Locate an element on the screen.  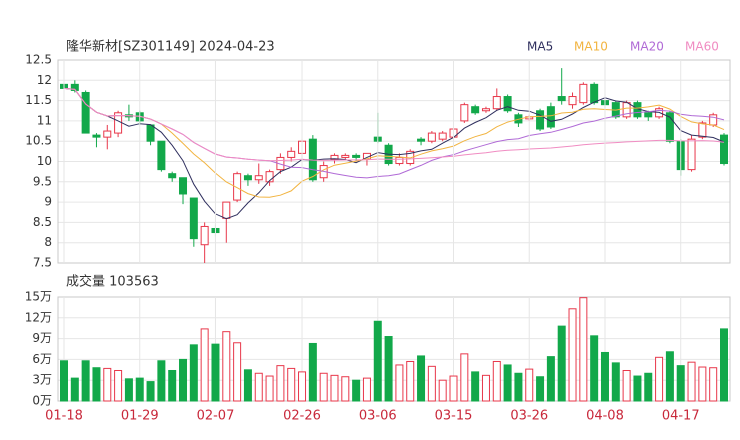
chart-title: 隆华新材[SZ301149] 2024-04-23 is located at coordinates (170, 47).